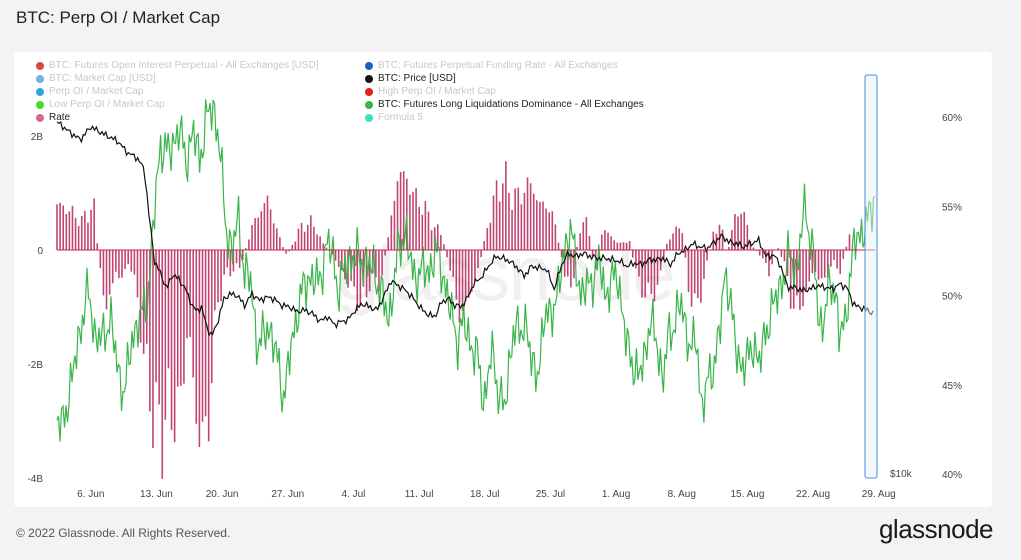  What do you see at coordinates (505, 273) in the screenshot?
I see `watermark-logo: glassnode` at bounding box center [505, 273].